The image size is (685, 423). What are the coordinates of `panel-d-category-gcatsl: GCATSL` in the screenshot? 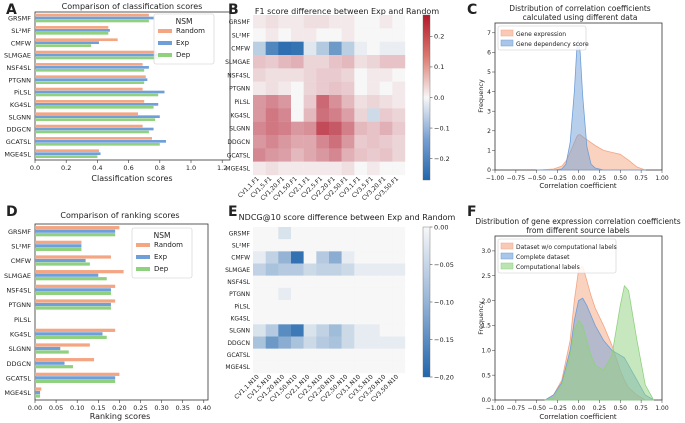 It's located at (19, 379).